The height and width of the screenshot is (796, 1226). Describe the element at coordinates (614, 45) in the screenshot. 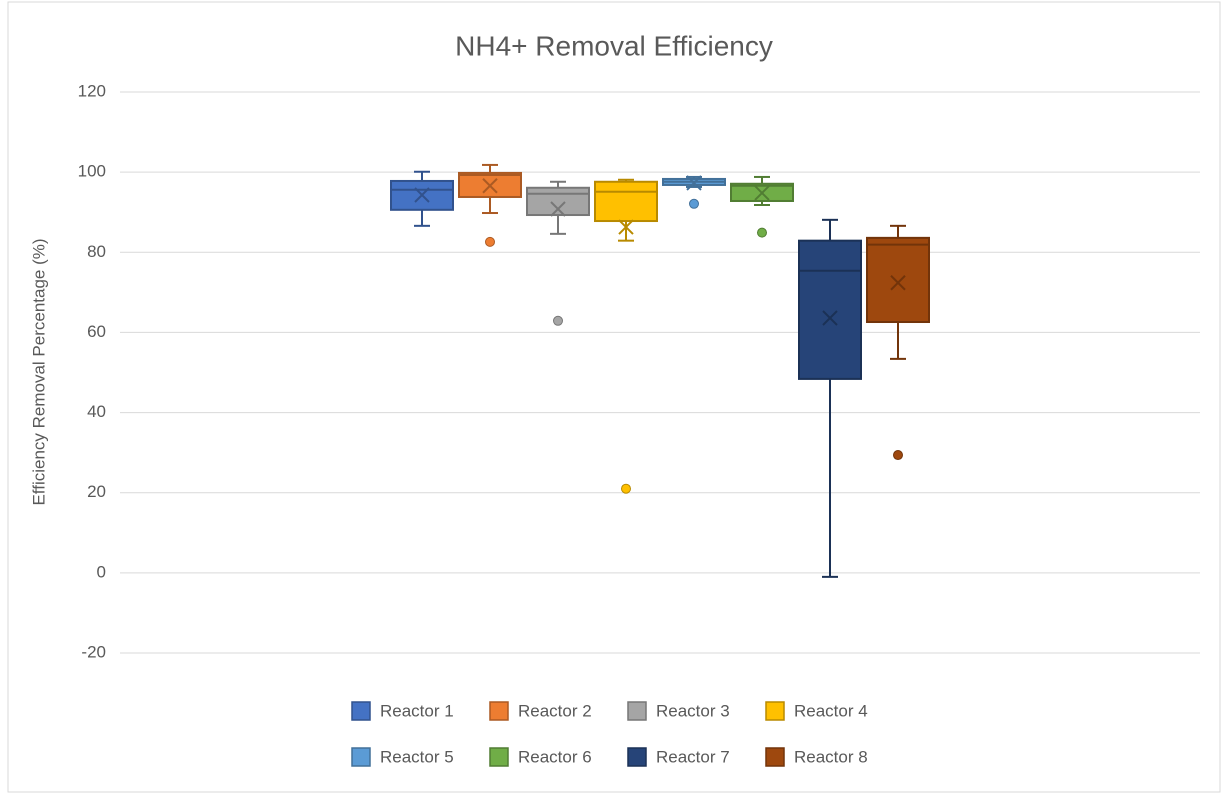

I see `chart-title: NH4+ Removal Efficiency` at that location.